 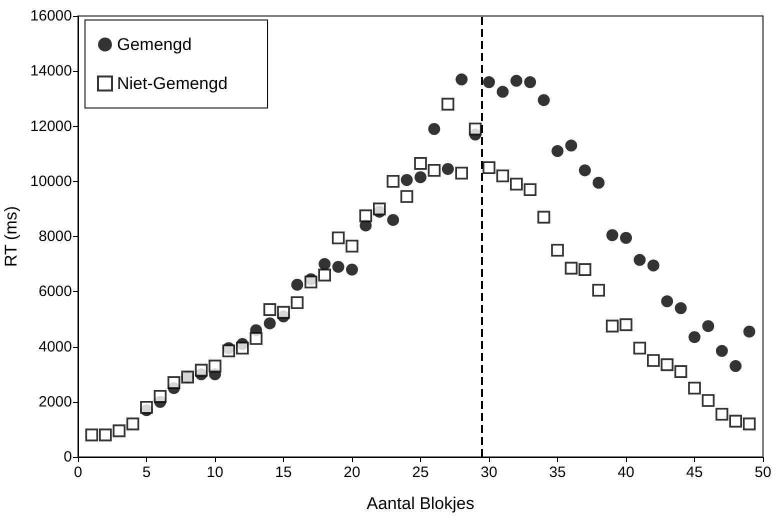 I want to click on x-axis-title: Aantal Blokjes, so click(x=420, y=503).